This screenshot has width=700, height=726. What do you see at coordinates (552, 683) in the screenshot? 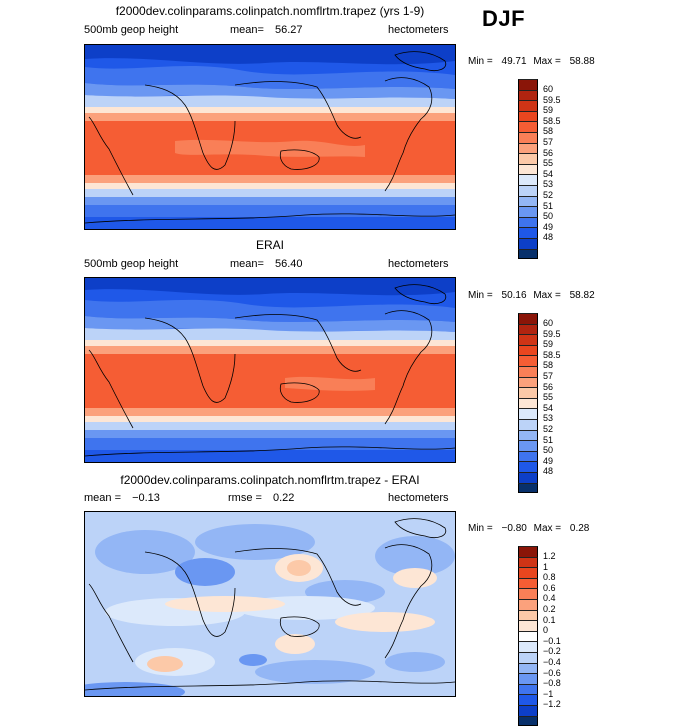
I see `colorbar-level-label: −0.8` at bounding box center [552, 683].